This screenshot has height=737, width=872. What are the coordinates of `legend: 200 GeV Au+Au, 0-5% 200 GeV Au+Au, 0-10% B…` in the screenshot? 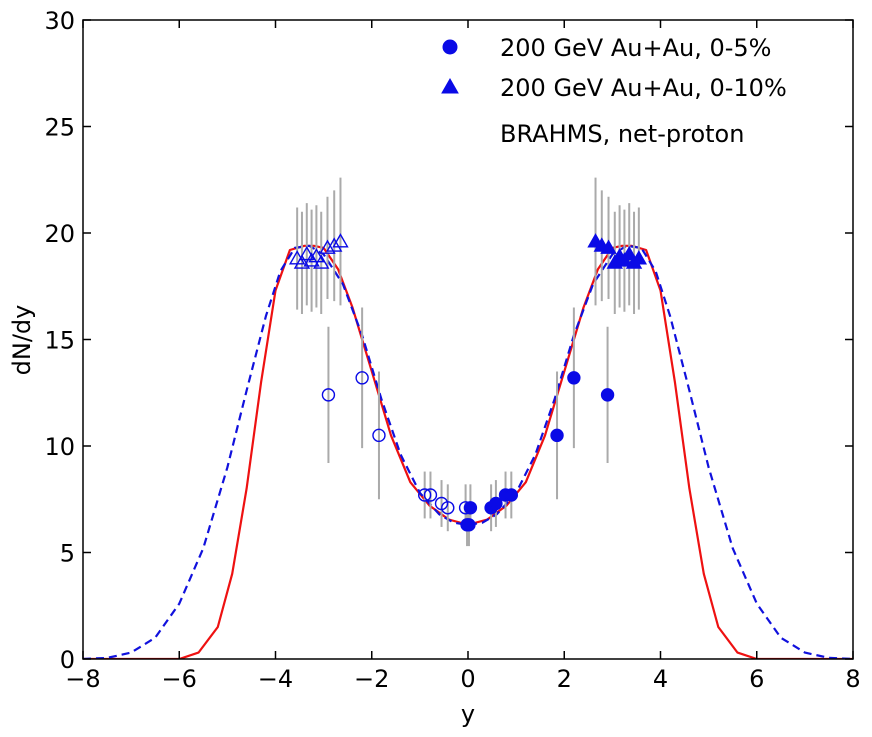 It's located at (614, 91).